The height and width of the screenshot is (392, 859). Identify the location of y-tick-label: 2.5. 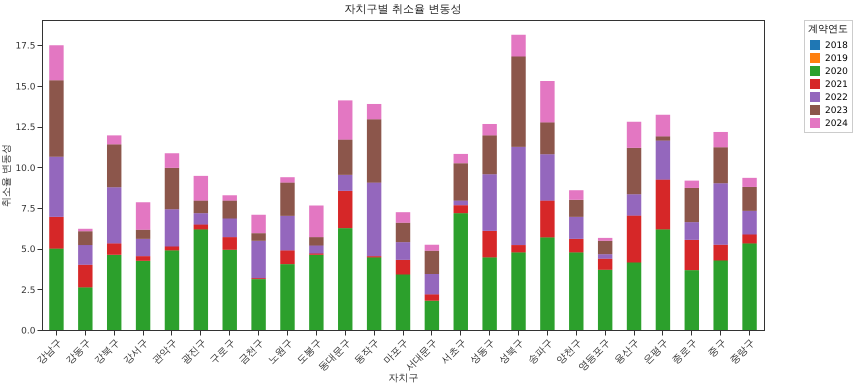
(28, 291).